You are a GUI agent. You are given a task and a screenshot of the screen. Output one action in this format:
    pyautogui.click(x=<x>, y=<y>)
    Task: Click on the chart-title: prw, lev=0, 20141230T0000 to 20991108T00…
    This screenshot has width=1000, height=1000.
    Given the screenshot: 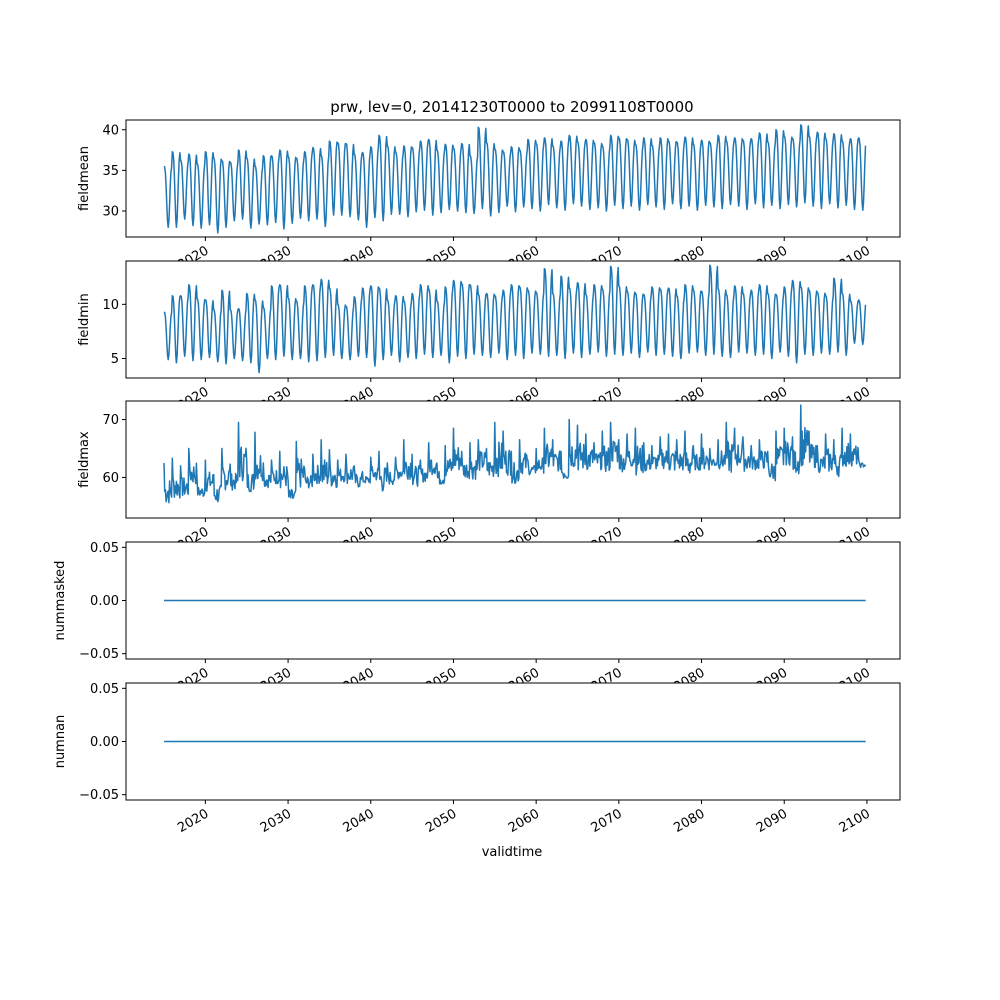 What is the action you would take?
    pyautogui.click(x=511, y=107)
    